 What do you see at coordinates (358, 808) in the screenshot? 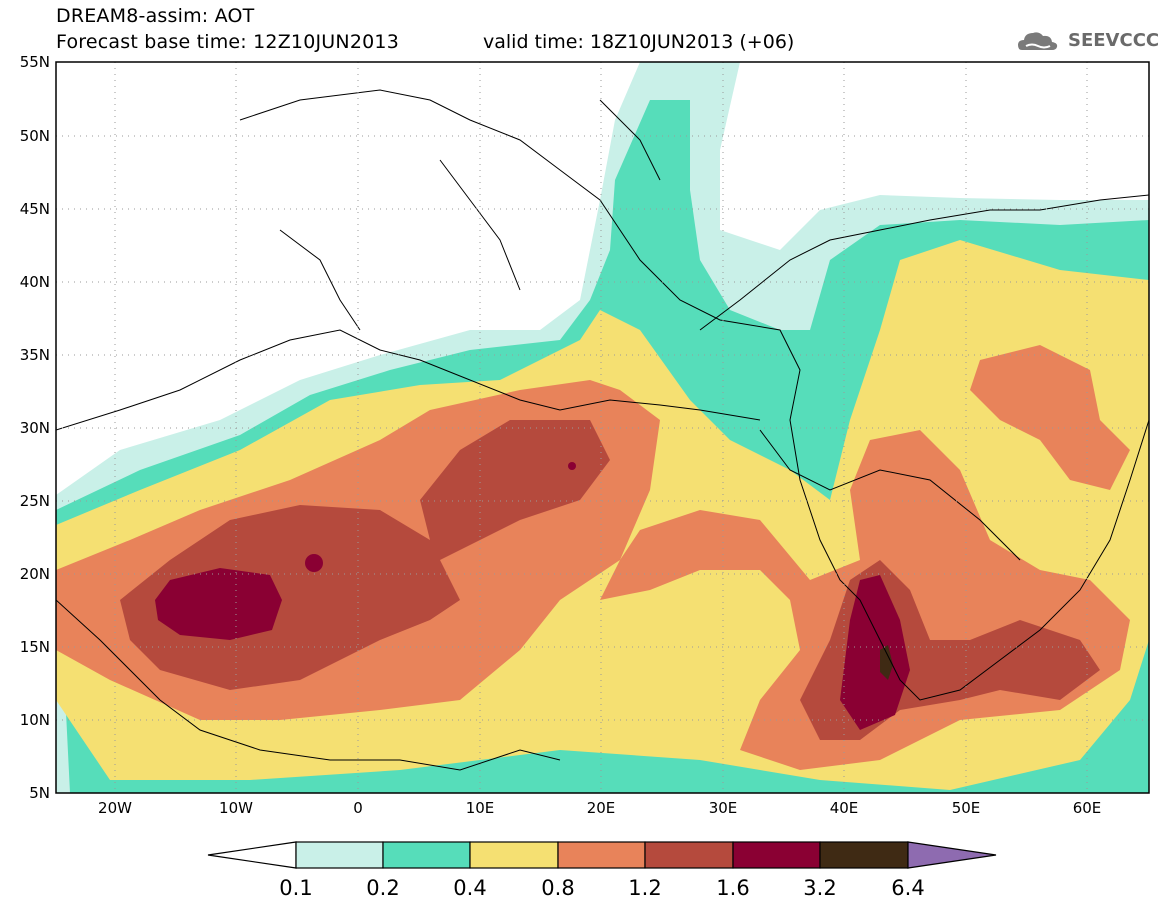
I see `lon-label: 0` at bounding box center [358, 808].